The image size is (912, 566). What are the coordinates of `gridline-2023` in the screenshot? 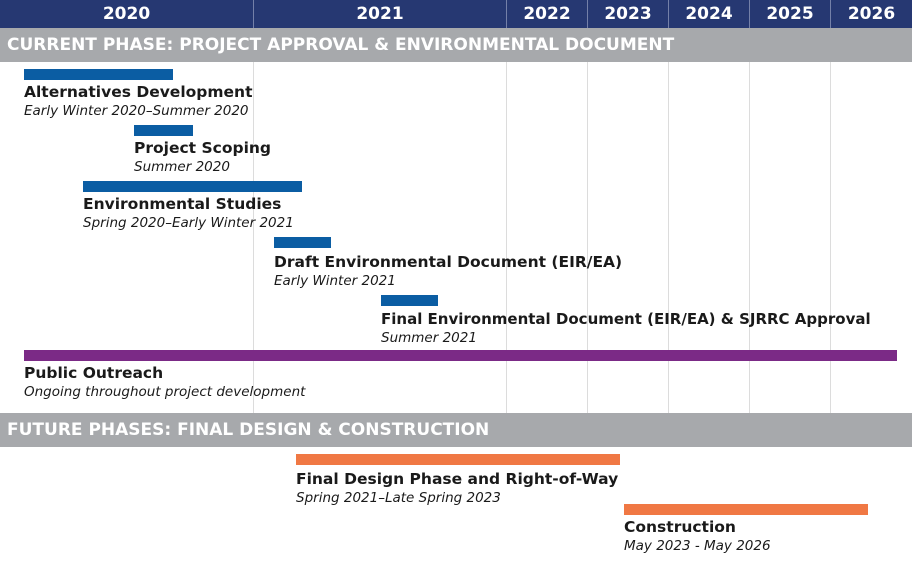 It's located at (587, 237).